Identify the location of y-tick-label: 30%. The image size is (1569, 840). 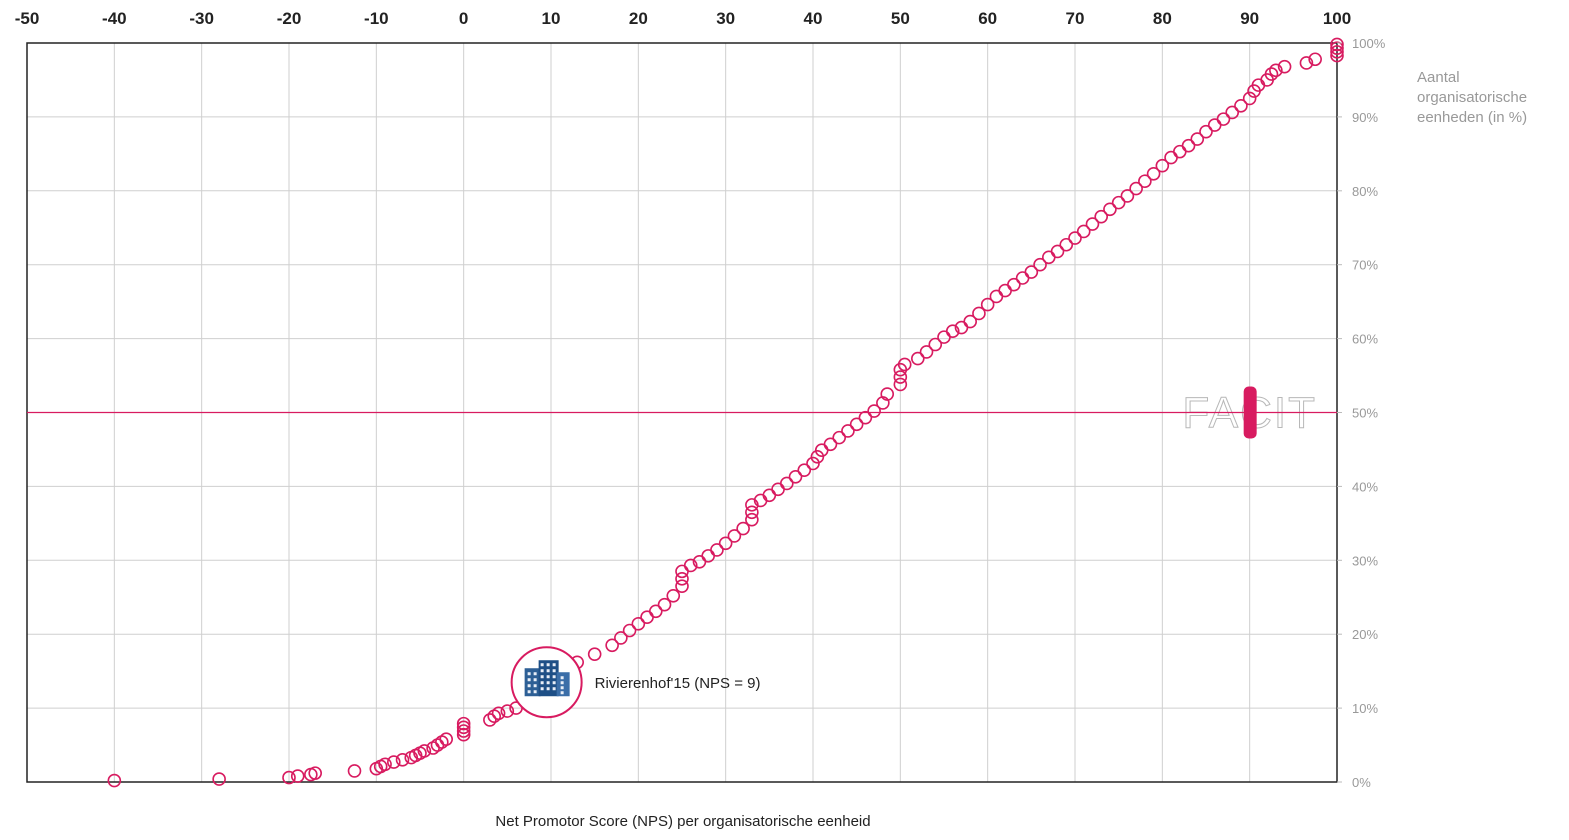
(1365, 560).